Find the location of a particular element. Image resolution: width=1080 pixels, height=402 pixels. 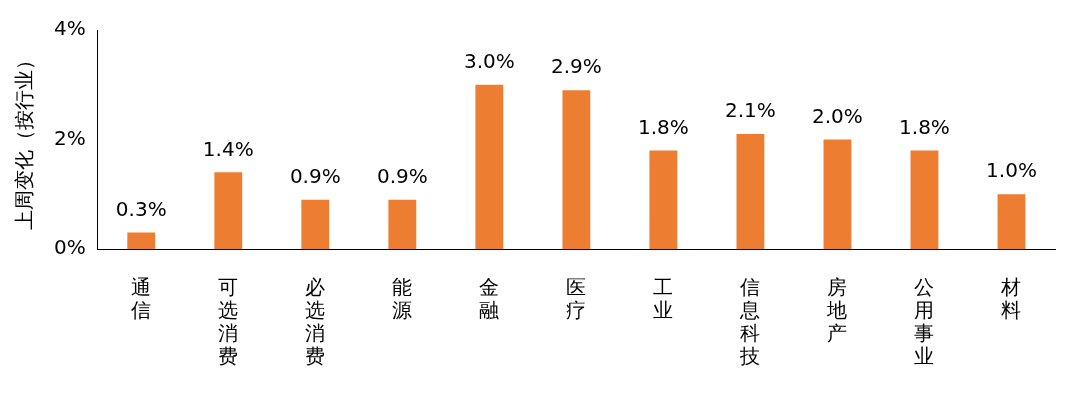

y-axis-title: 上周变化（按行业） is located at coordinates (24, 139).